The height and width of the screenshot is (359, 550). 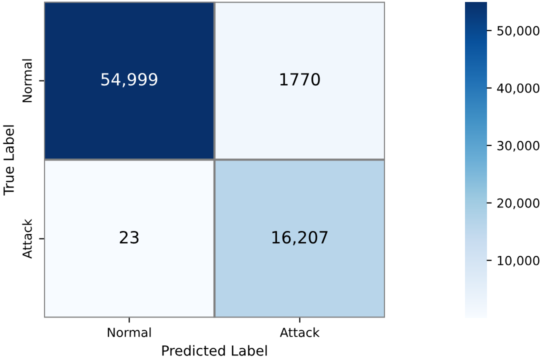 What do you see at coordinates (519, 261) in the screenshot?
I see `color-bar-label: 10,000` at bounding box center [519, 261].